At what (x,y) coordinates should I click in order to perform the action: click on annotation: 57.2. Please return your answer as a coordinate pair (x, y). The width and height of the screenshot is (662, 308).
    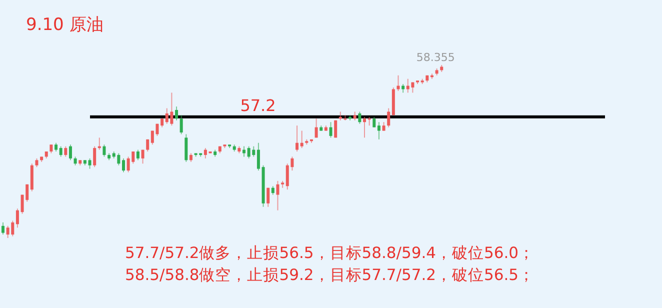
    Looking at the image, I should click on (258, 105).